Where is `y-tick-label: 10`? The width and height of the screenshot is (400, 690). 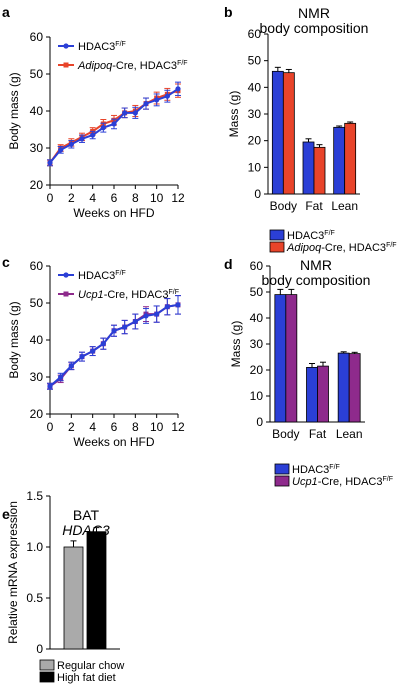 y-tick-label: 10 is located at coordinates (257, 396).